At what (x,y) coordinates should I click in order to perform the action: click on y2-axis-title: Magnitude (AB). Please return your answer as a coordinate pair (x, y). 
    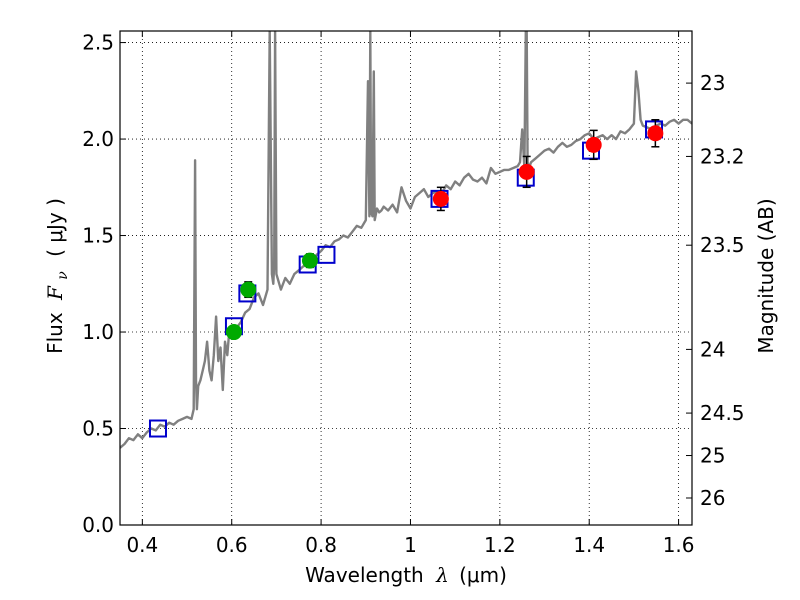
    Looking at the image, I should click on (766, 275).